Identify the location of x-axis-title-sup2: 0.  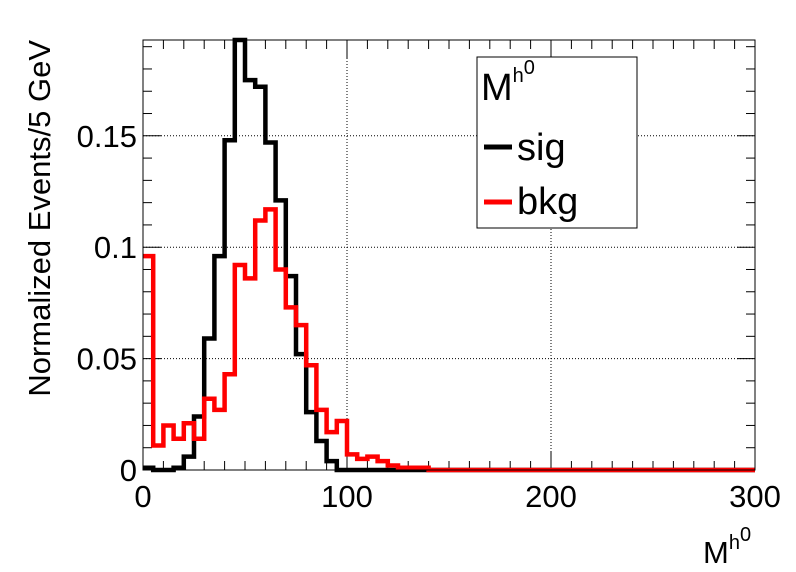
(745, 535).